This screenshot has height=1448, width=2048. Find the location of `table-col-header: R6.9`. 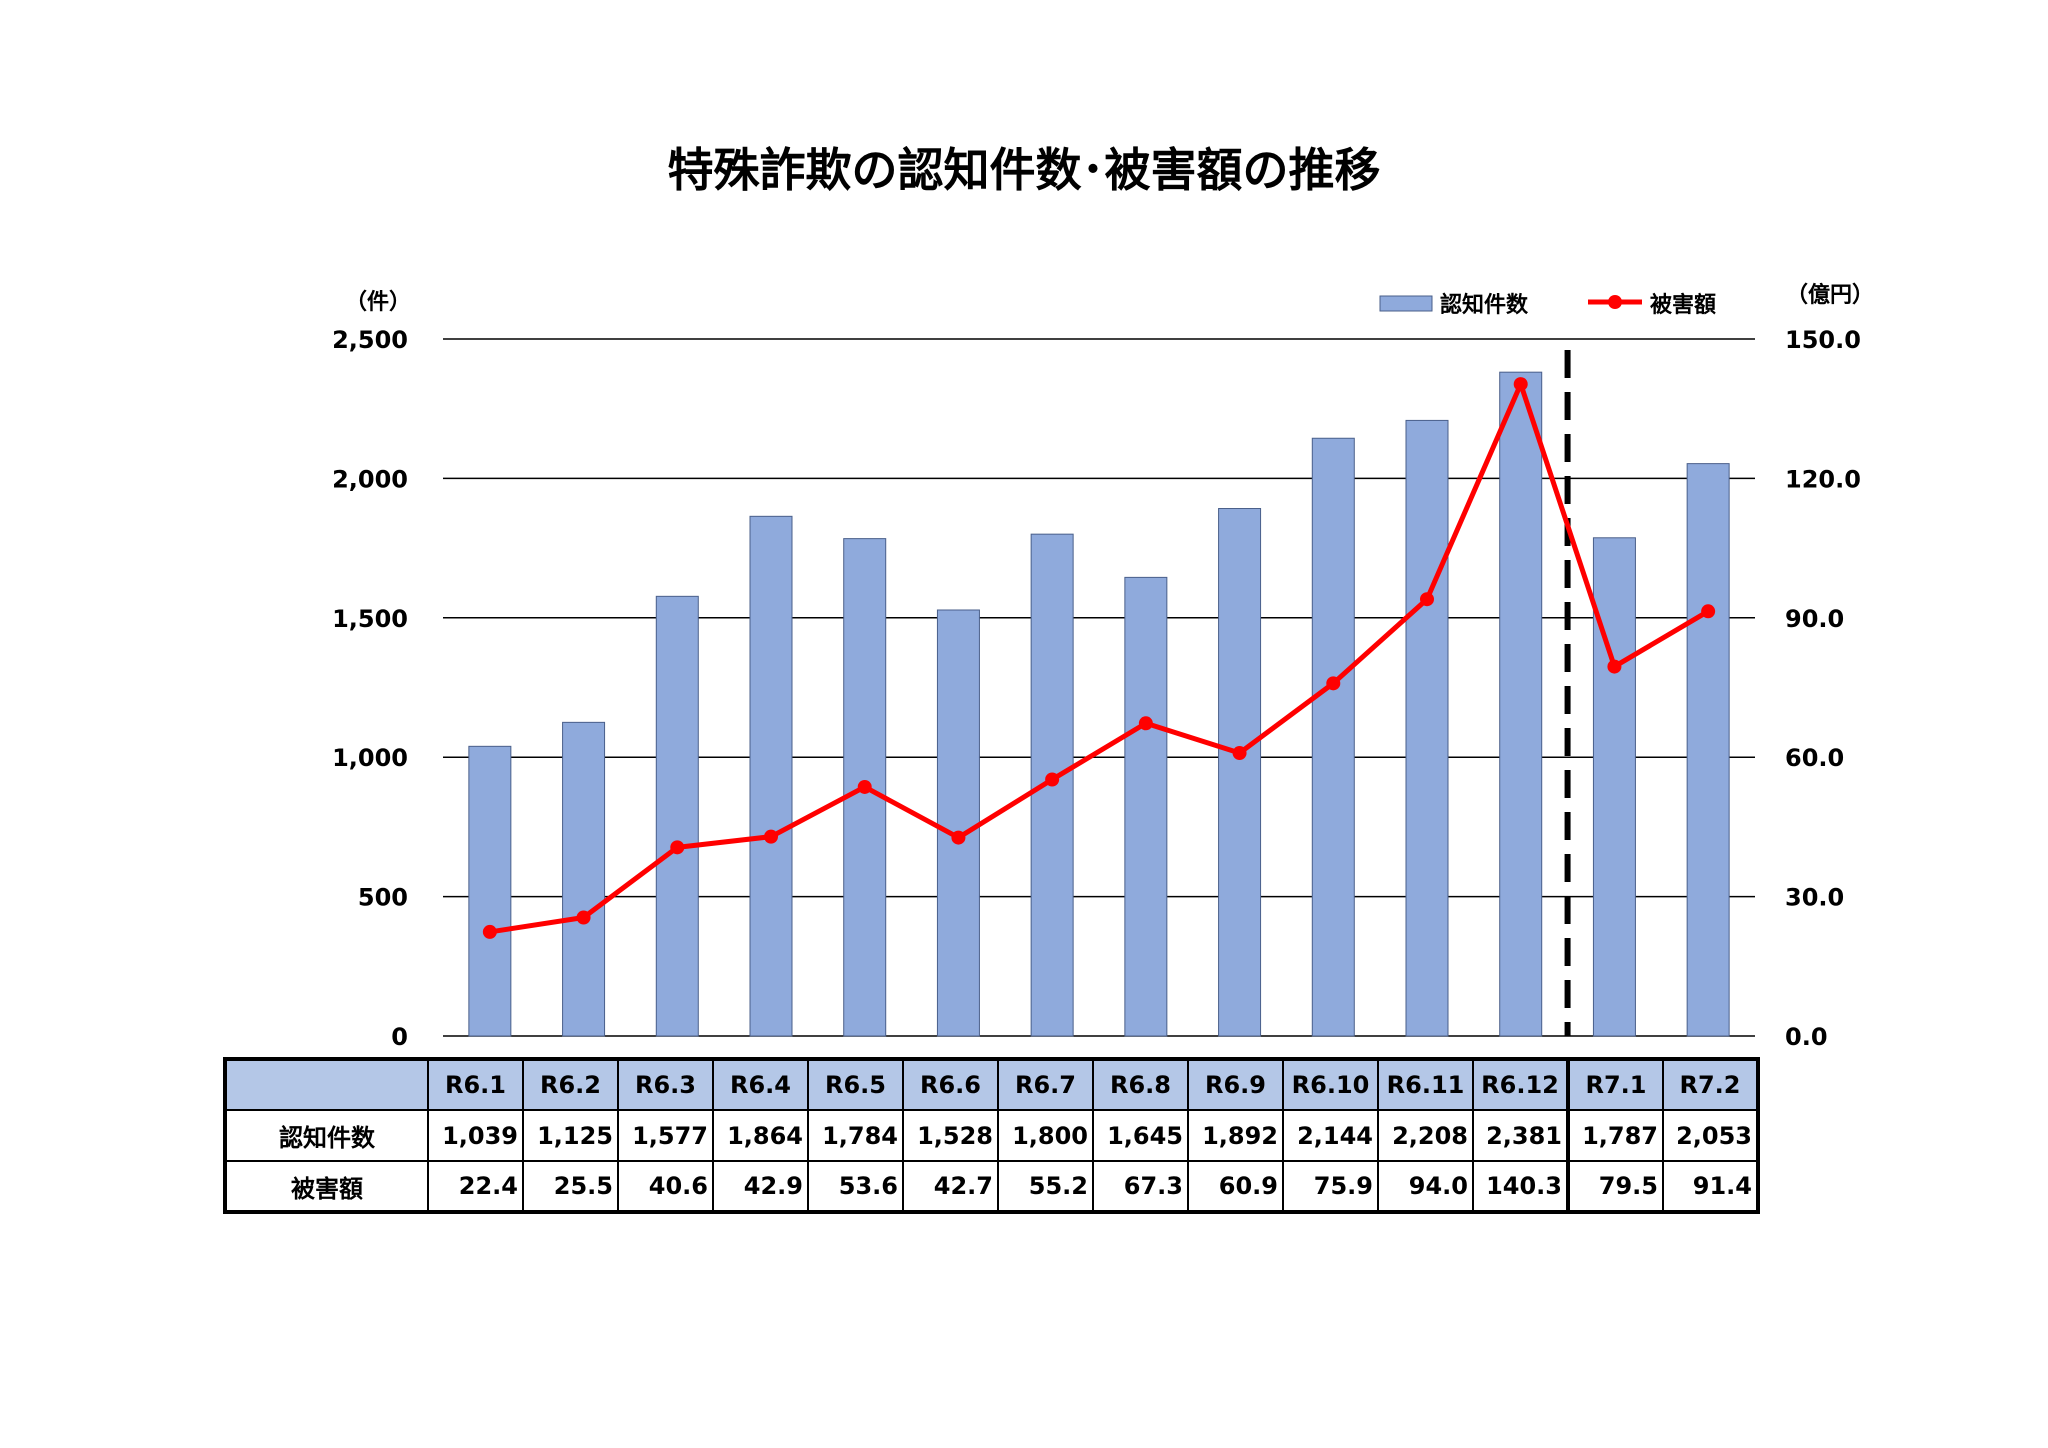

table-col-header: R6.9 is located at coordinates (1235, 1084).